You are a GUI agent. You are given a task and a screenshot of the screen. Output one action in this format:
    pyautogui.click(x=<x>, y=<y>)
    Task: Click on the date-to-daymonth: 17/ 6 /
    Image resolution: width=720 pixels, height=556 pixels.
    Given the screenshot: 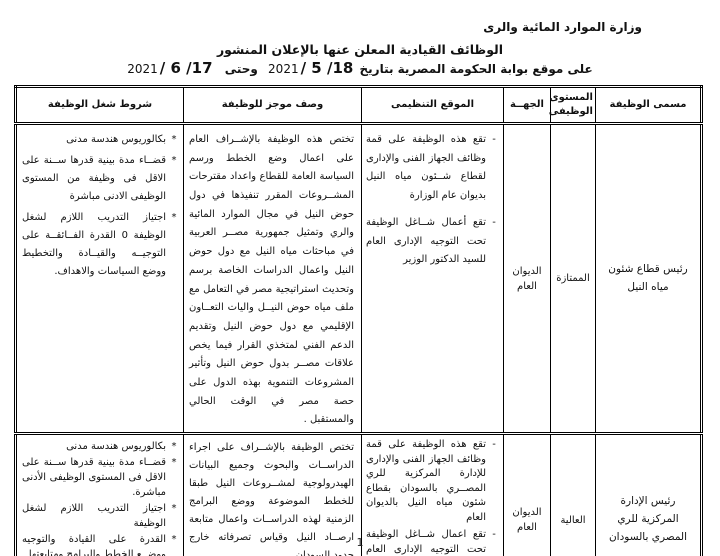 What is the action you would take?
    pyautogui.click(x=186, y=68)
    